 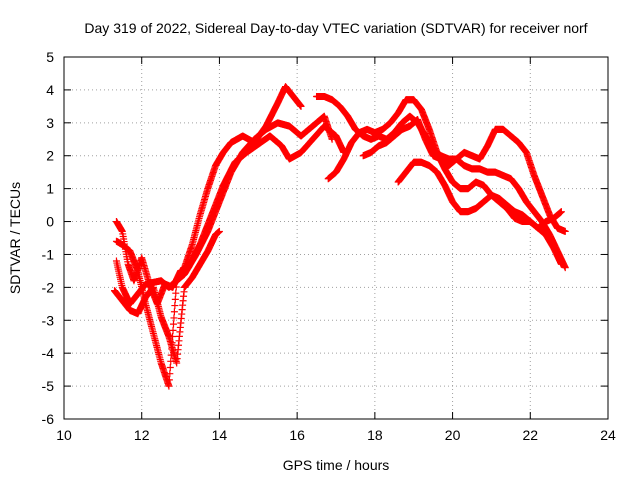 I want to click on x-tick-label: 10, so click(x=64, y=435).